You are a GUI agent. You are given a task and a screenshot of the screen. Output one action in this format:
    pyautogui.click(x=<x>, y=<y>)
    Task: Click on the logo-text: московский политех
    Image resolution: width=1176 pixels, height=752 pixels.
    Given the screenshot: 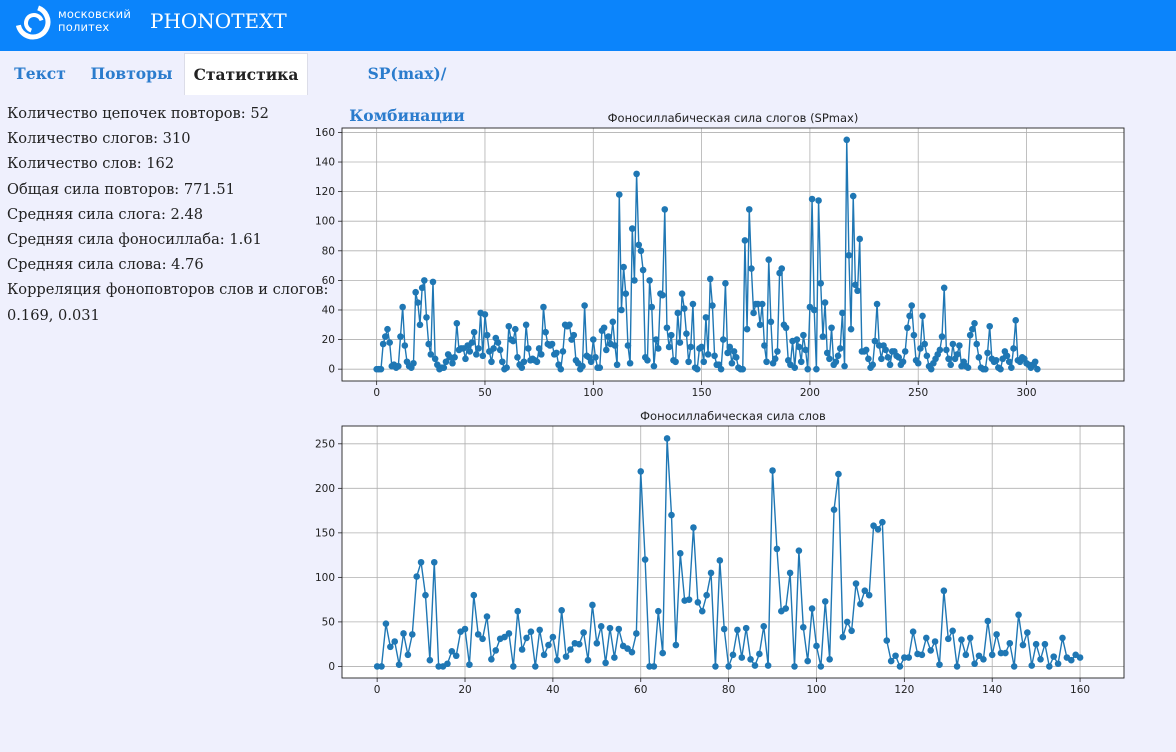 What is the action you would take?
    pyautogui.click(x=94, y=21)
    